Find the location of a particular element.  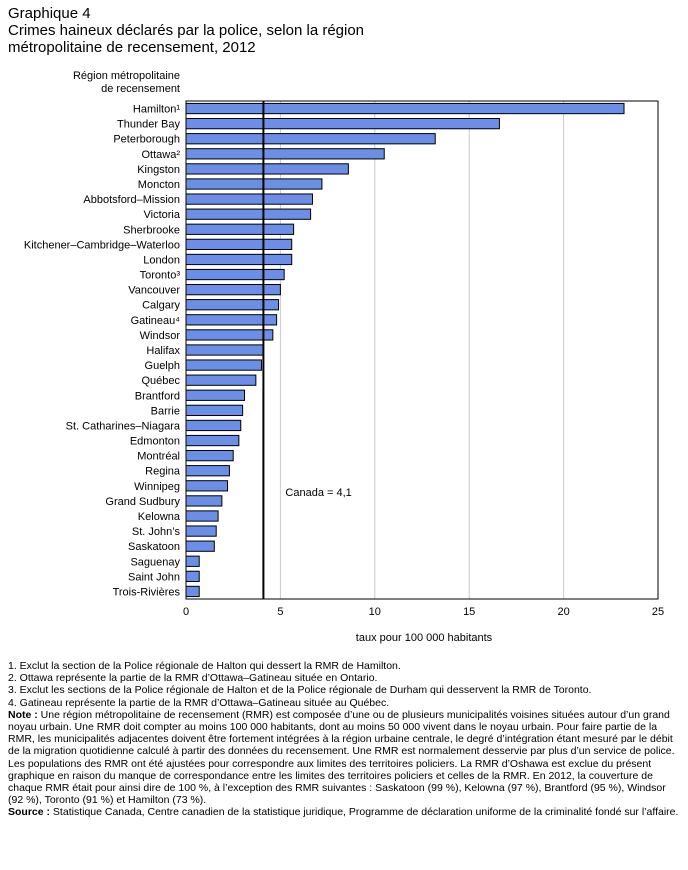

category-label: Kingston is located at coordinates (158, 170).